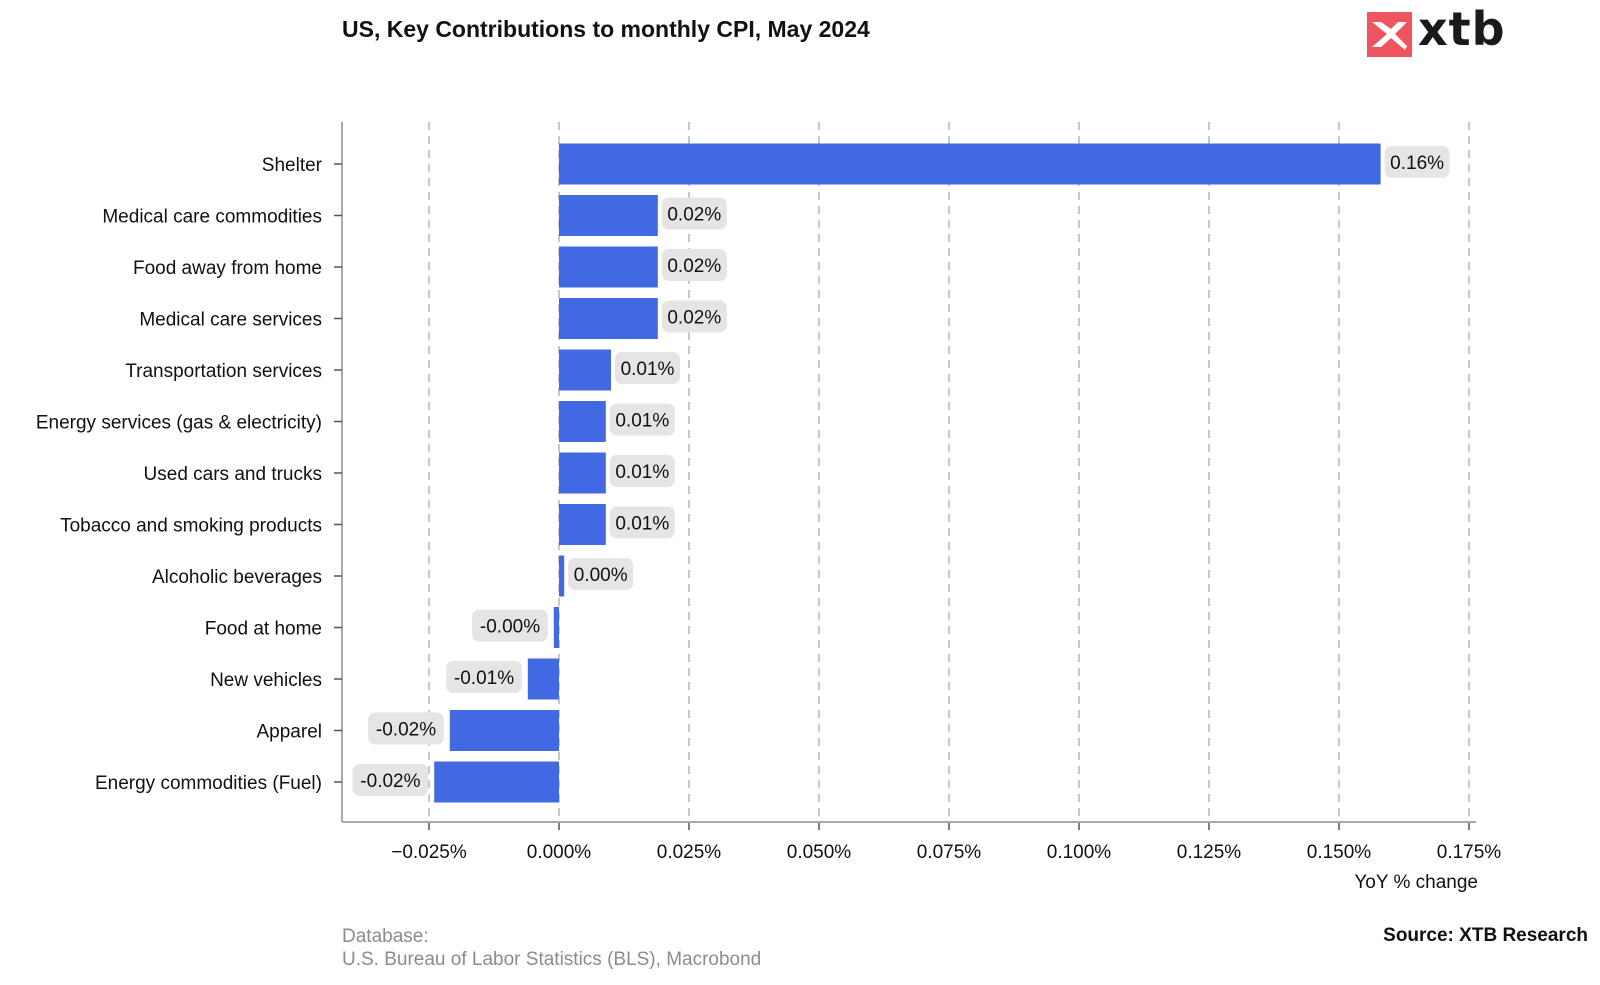 This screenshot has height=985, width=1600. I want to click on category-label: Food at home, so click(263, 629).